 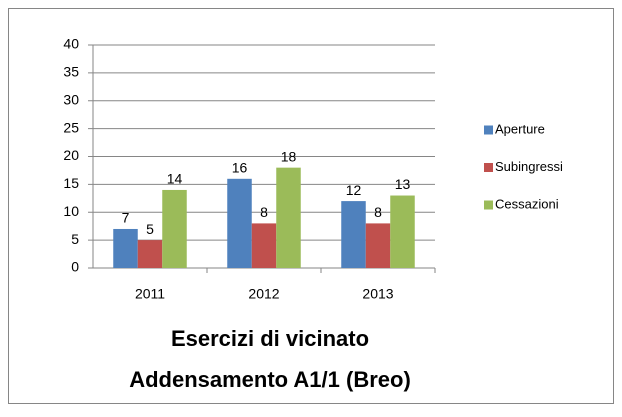 I want to click on data-label: 12, so click(x=354, y=190).